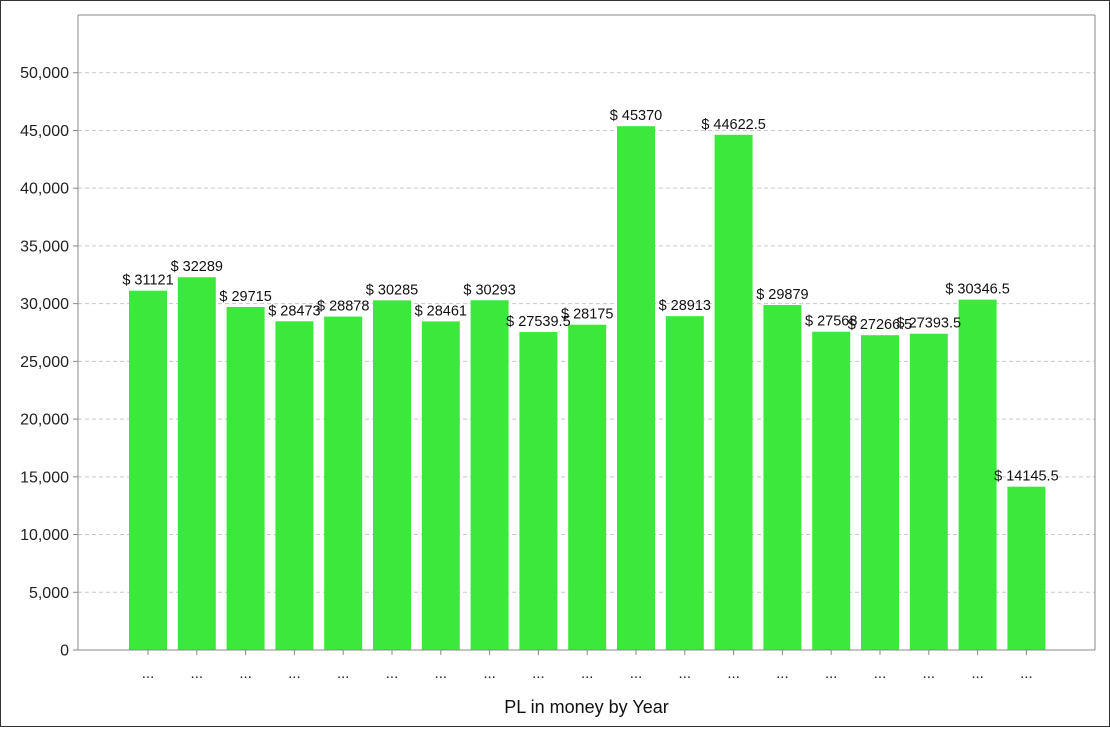 The width and height of the screenshot is (1110, 731). Describe the element at coordinates (64, 651) in the screenshot. I see `y-tick-label: 0` at that location.